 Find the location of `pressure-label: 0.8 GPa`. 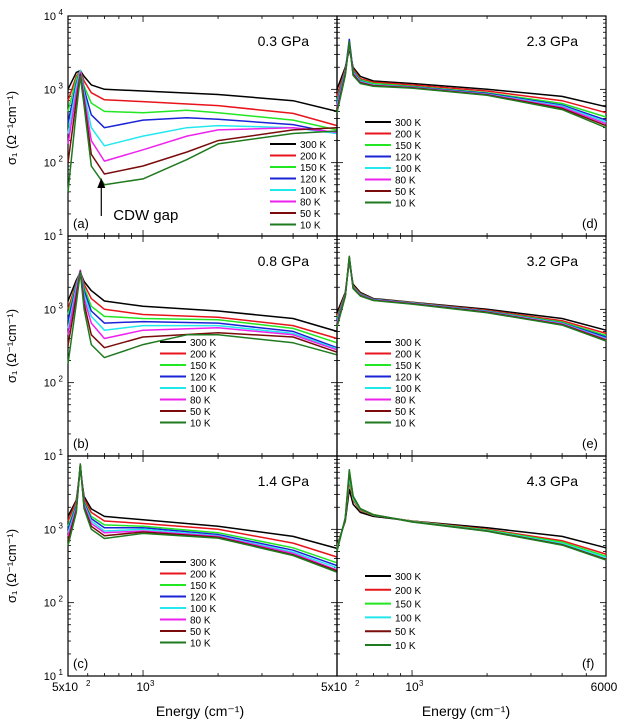

pressure-label: 0.8 GPa is located at coordinates (284, 261).